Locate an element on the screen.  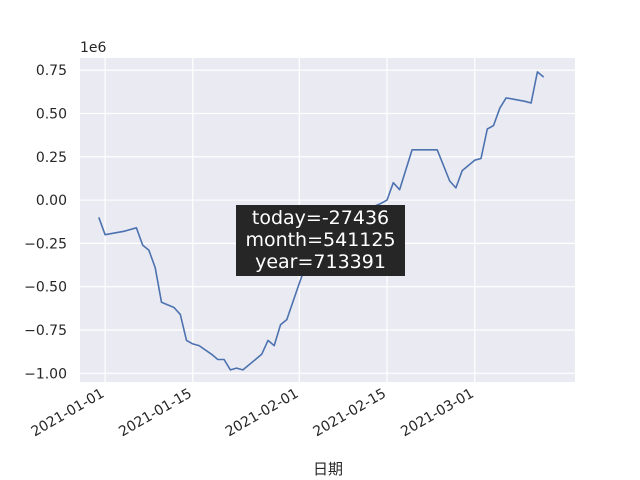
annotation-line: today=-27436 is located at coordinates (320, 218).